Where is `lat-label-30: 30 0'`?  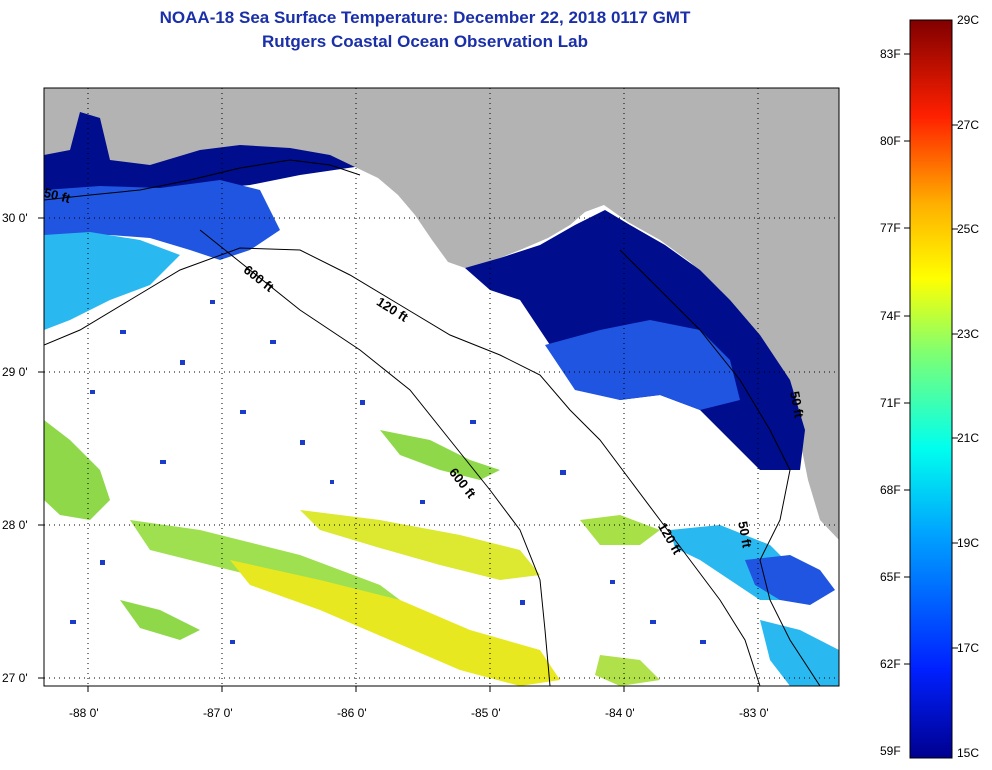
lat-label-30: 30 0' is located at coordinates (15, 218).